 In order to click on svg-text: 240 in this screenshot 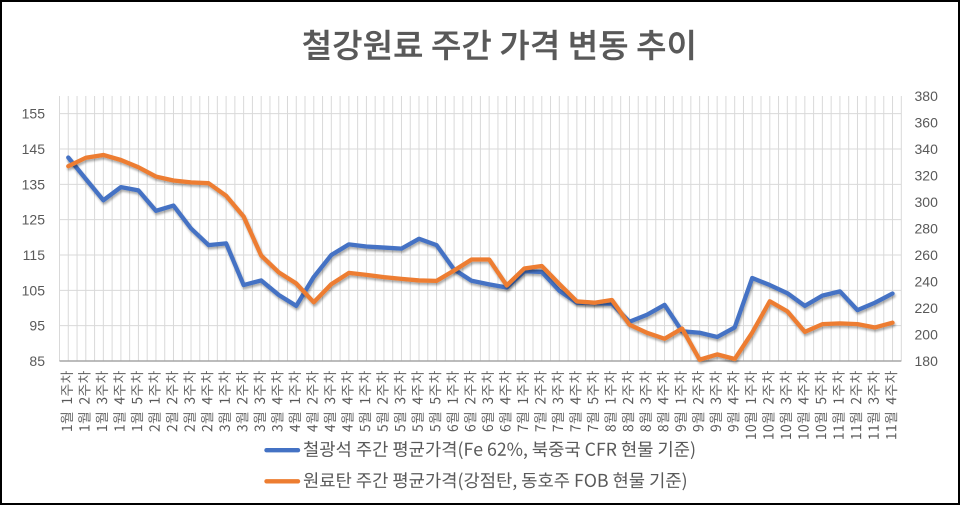, I will do `click(927, 282)`.